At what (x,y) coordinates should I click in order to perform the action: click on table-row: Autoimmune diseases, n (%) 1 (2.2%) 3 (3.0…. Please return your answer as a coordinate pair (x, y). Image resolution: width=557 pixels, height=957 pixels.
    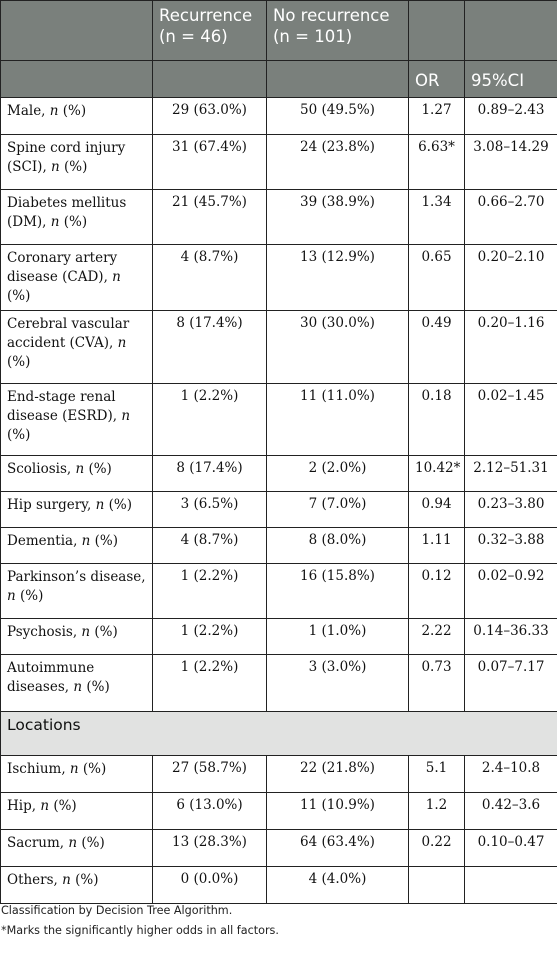
    Looking at the image, I should click on (278, 683).